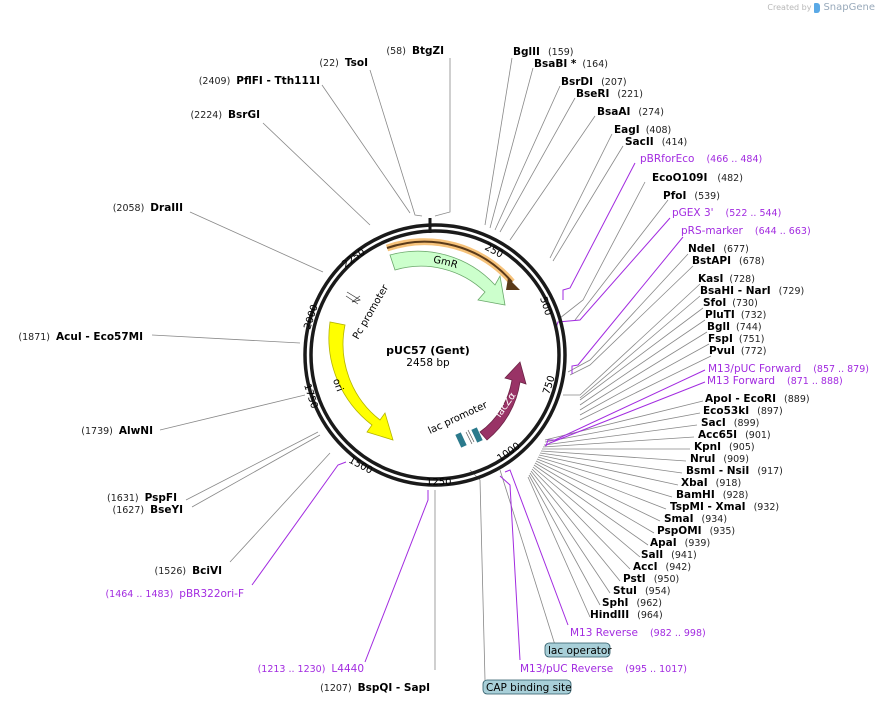 The image size is (883, 703). Describe the element at coordinates (669, 555) in the screenshot. I see `svg-text:SalI(941): SalI (941)` at that location.